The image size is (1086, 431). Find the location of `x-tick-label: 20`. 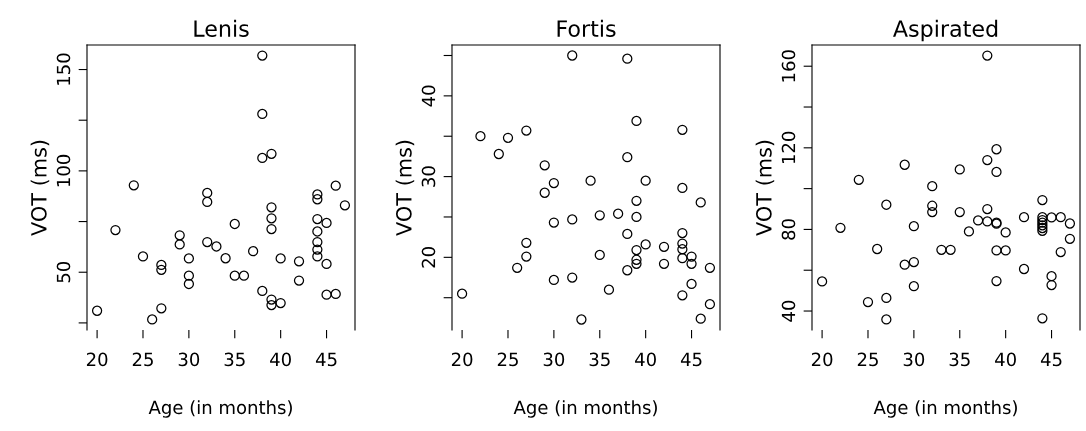

x-tick-label: 20 is located at coordinates (97, 359).